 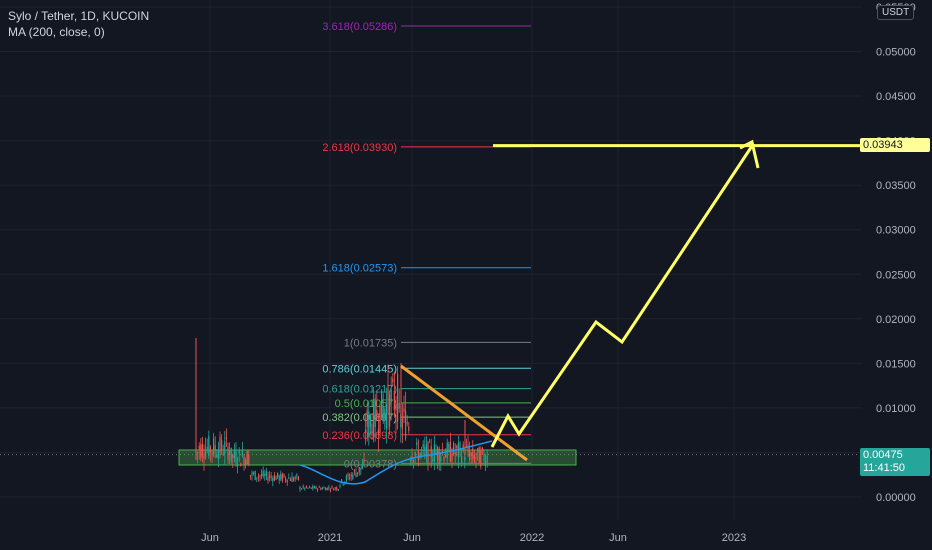 I want to click on support-zone-rect, so click(x=377, y=457).